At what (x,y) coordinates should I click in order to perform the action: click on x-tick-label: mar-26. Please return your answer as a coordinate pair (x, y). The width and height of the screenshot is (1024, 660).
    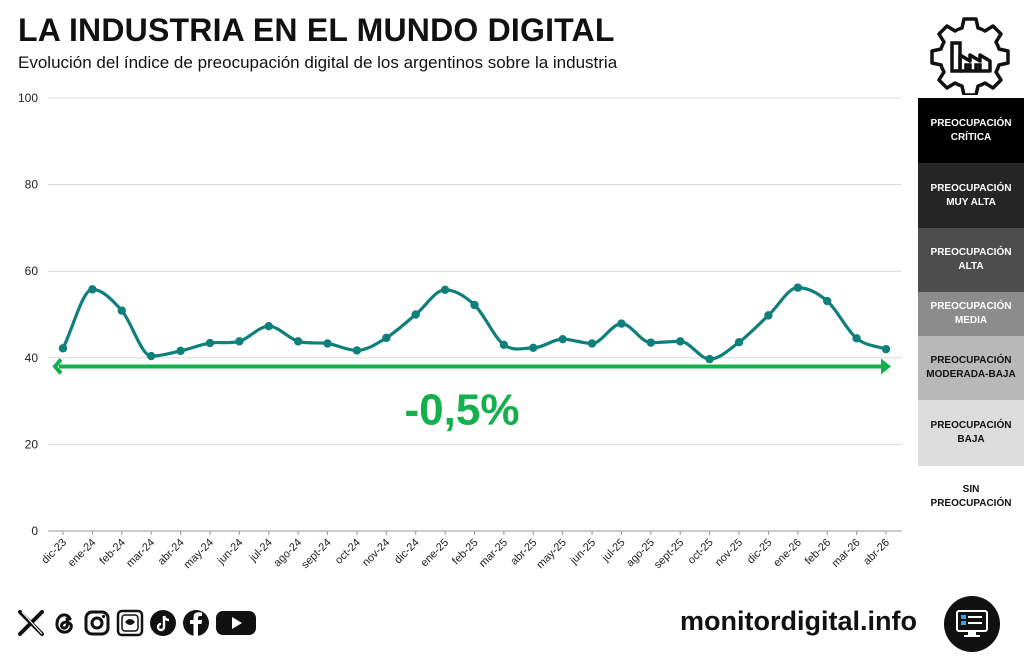
    Looking at the image, I should click on (846, 553).